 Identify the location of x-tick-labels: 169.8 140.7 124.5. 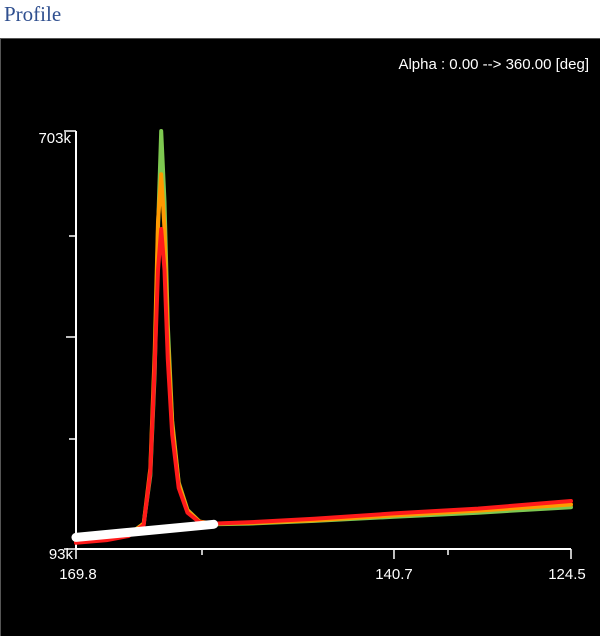
(322, 574).